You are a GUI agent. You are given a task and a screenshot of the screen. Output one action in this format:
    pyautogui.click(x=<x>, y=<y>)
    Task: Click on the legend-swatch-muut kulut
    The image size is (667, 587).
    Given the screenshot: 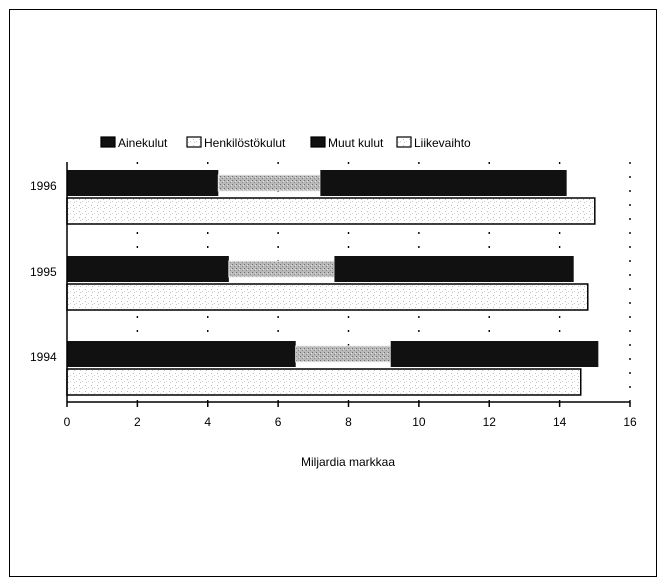 What is the action you would take?
    pyautogui.click(x=318, y=142)
    